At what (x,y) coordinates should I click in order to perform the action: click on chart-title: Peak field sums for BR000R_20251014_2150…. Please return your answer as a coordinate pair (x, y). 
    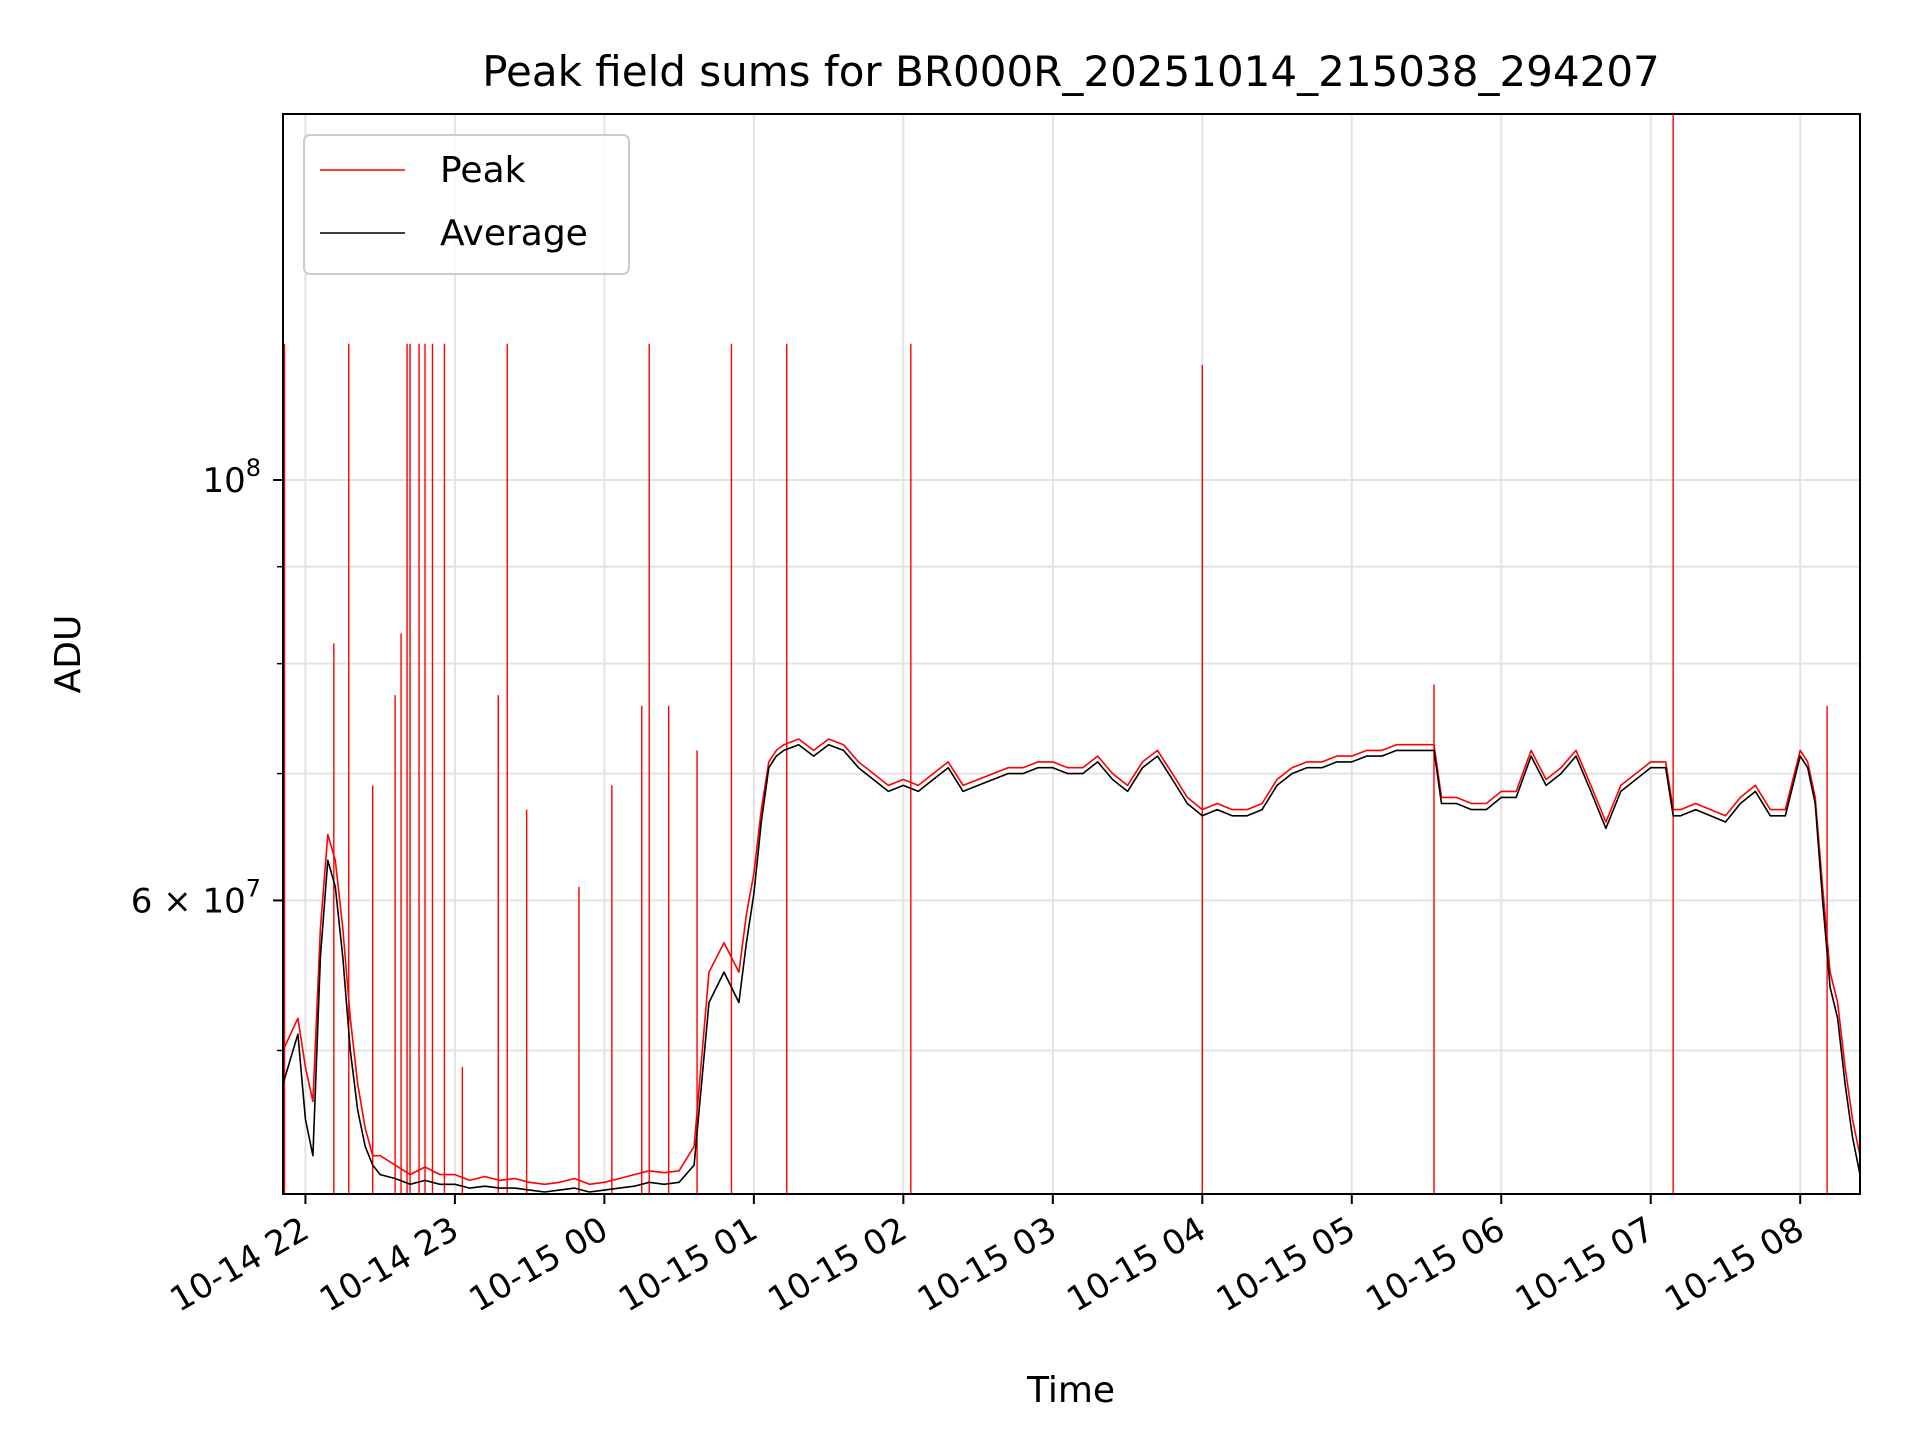
    Looking at the image, I should click on (1071, 71).